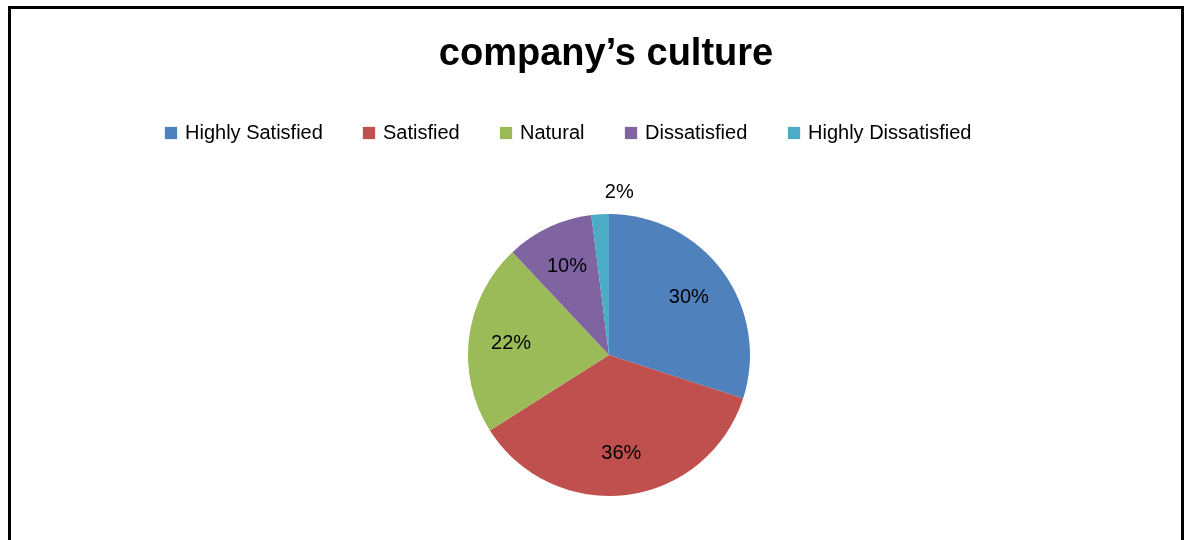 Image resolution: width=1189 pixels, height=540 pixels. Describe the element at coordinates (689, 295) in the screenshot. I see `data-label: 30%` at that location.